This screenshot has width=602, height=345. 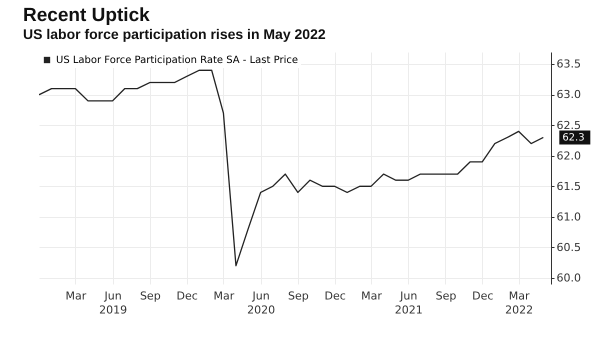 I want to click on legend-label: US Labor Force Participation Rate SA - Last Price, so click(x=177, y=60).